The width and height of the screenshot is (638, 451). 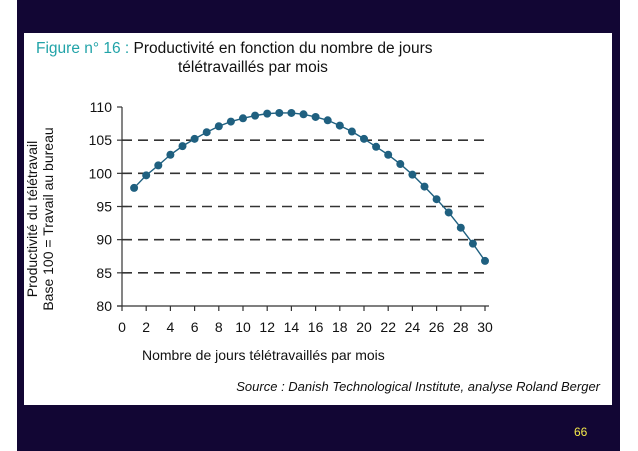 What do you see at coordinates (243, 327) in the screenshot?
I see `x-tick-label: 10` at bounding box center [243, 327].